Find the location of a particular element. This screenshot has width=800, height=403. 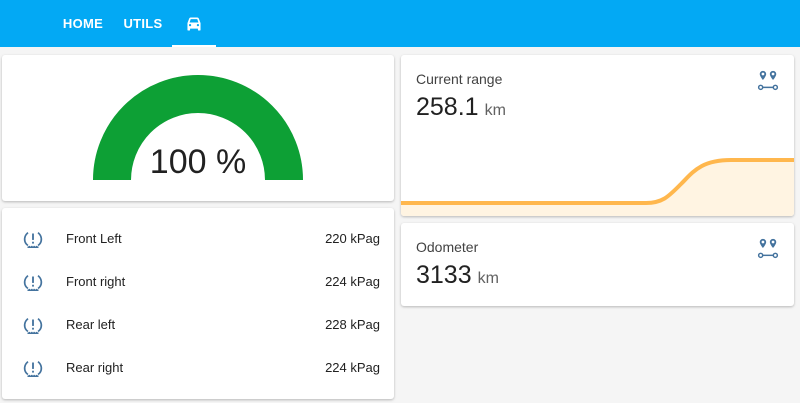

tire-label: Front right is located at coordinates (96, 281).